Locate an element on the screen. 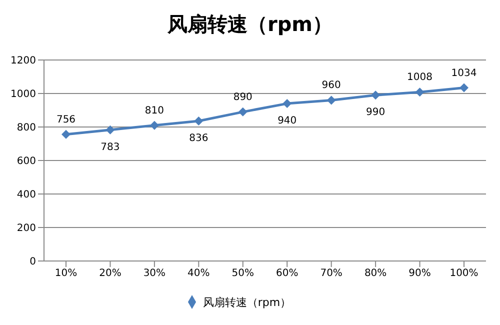  data-label: 810 is located at coordinates (154, 110).